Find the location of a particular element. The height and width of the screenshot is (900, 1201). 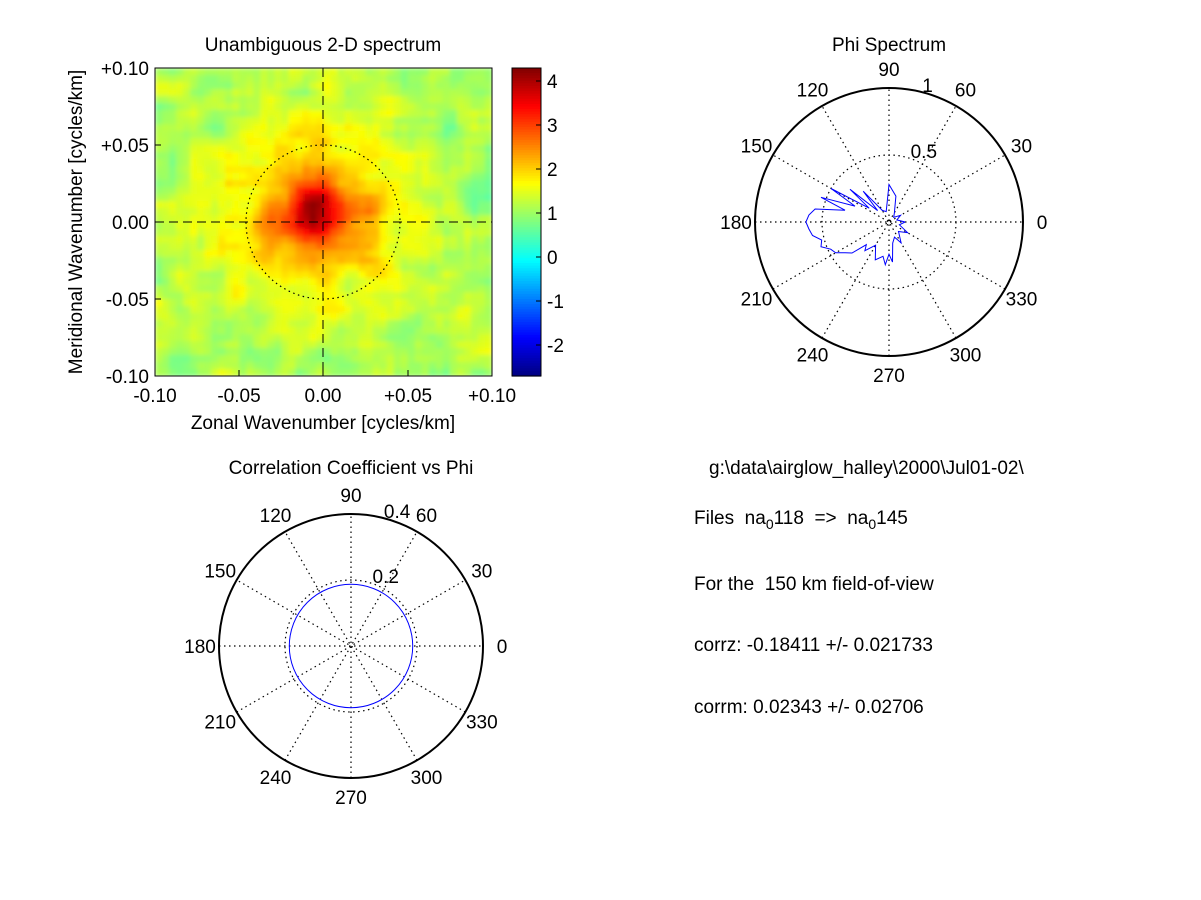

polar-angle-label: 240 is located at coordinates (276, 778).